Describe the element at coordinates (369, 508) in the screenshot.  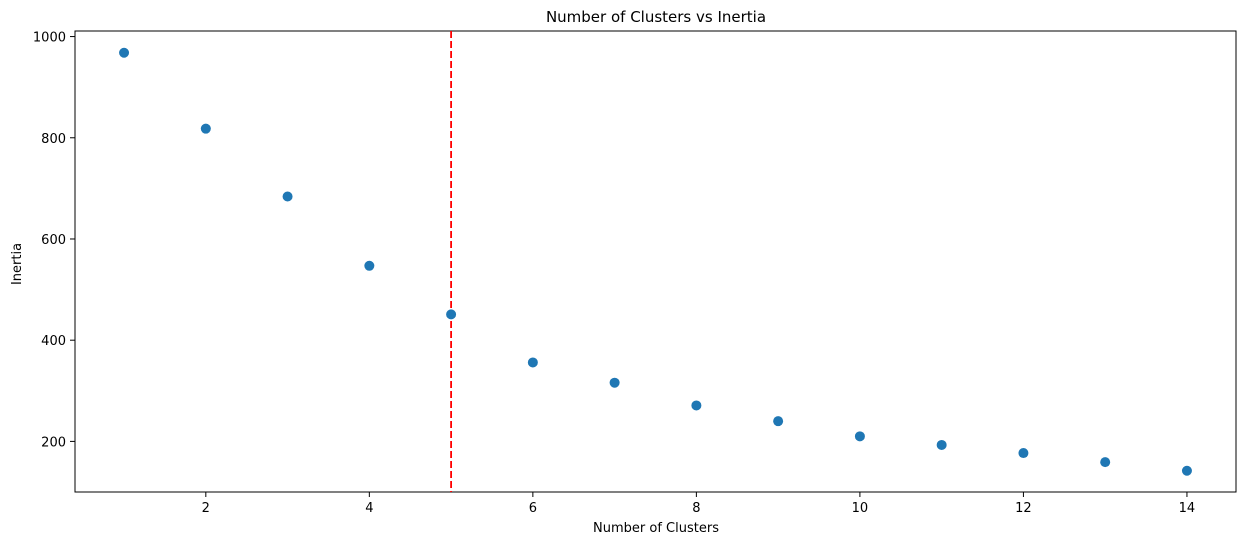
I see `x-tick-label: 4` at that location.